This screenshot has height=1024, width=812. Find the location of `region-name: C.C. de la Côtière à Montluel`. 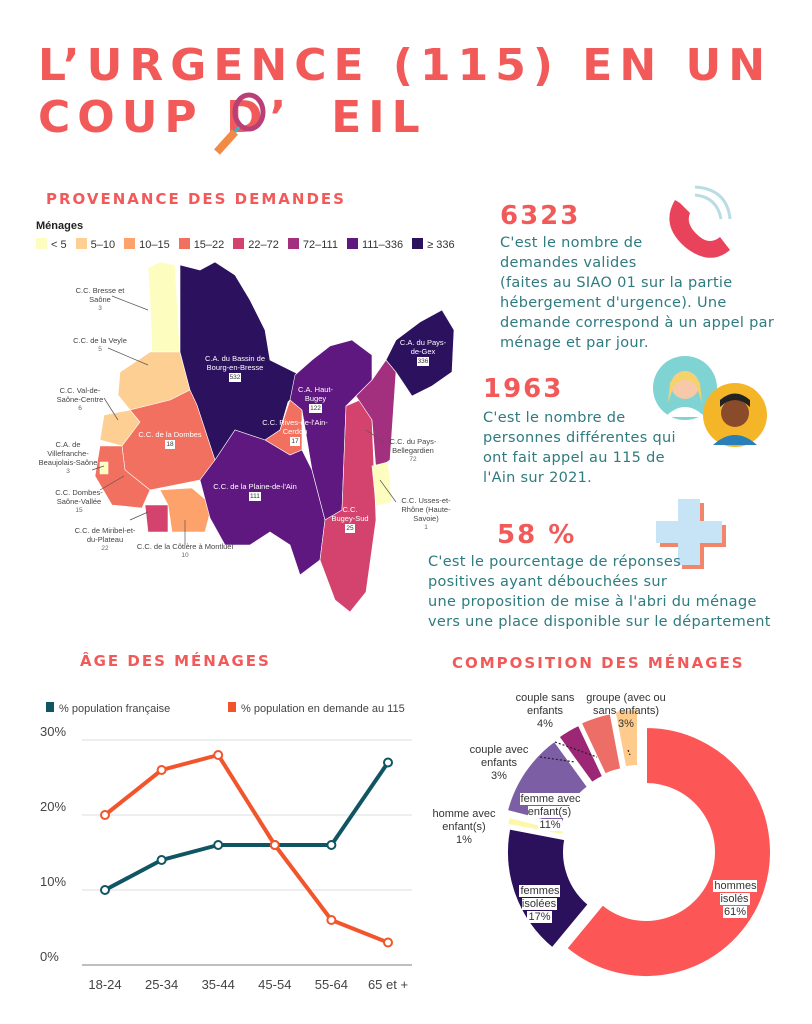

region-name: C.C. de la Côtière à Montluel is located at coordinates (185, 546).